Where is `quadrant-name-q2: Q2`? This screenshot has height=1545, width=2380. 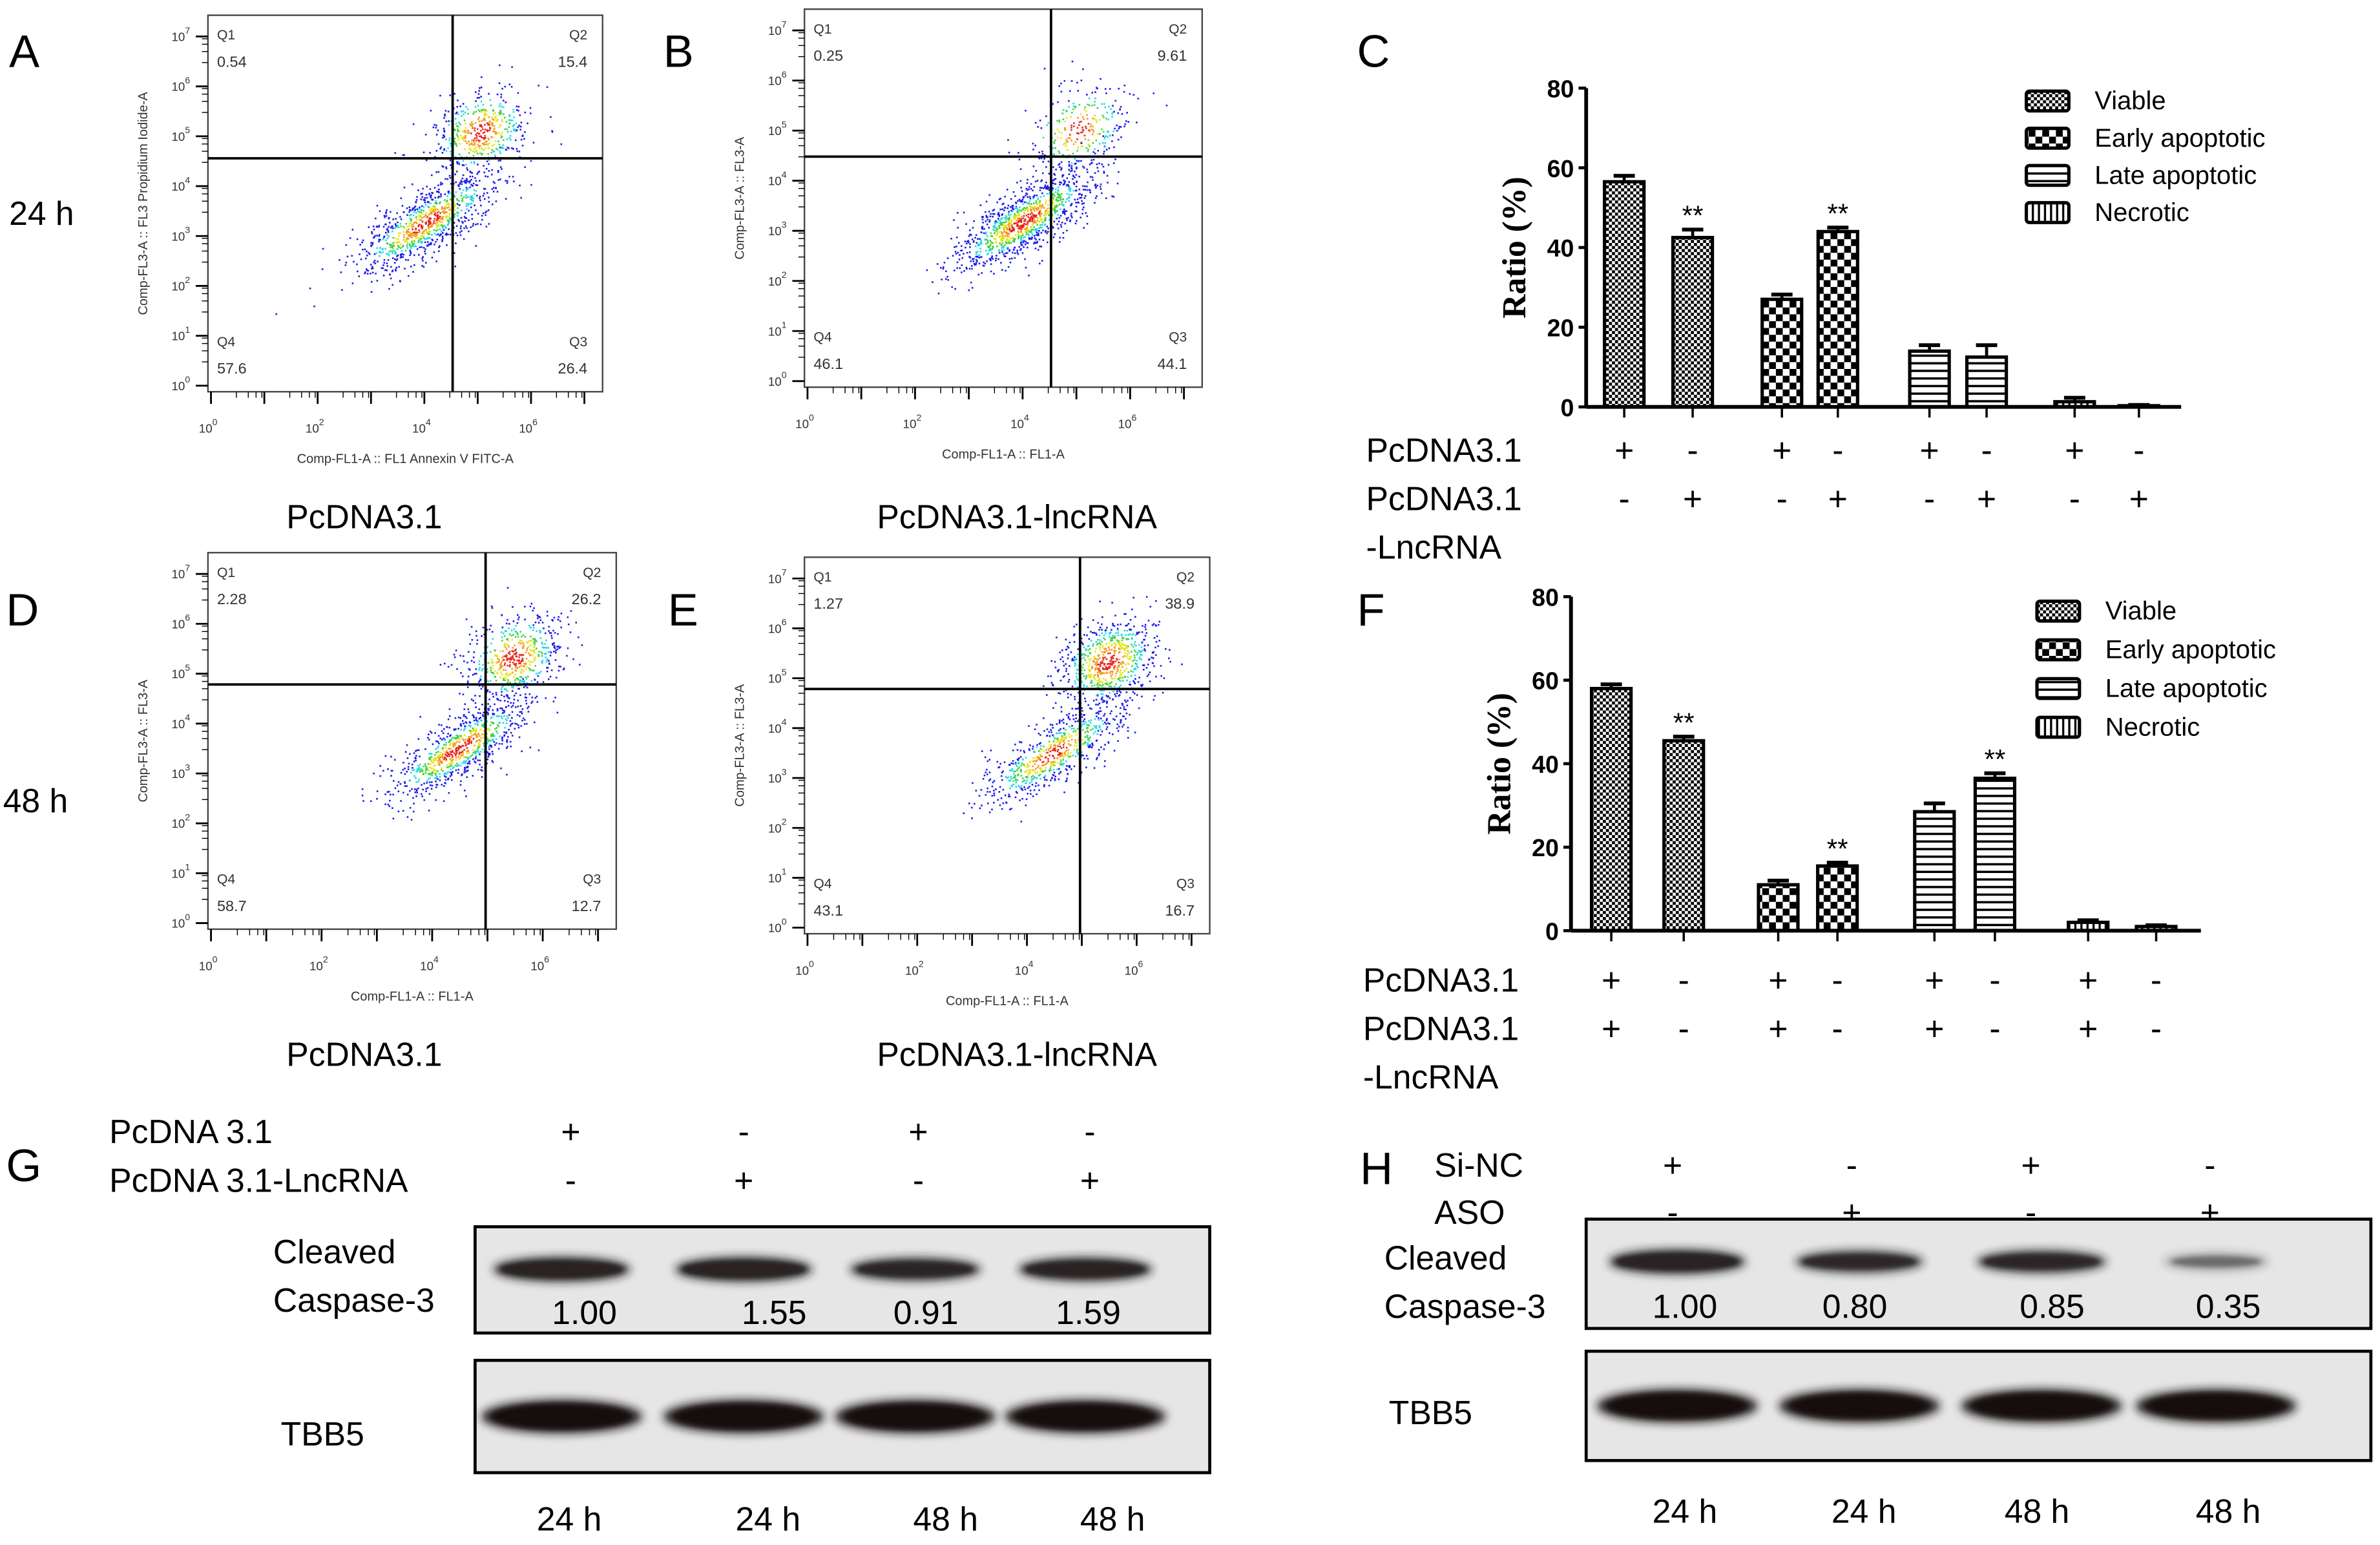 quadrant-name-q2: Q2 is located at coordinates (578, 35).